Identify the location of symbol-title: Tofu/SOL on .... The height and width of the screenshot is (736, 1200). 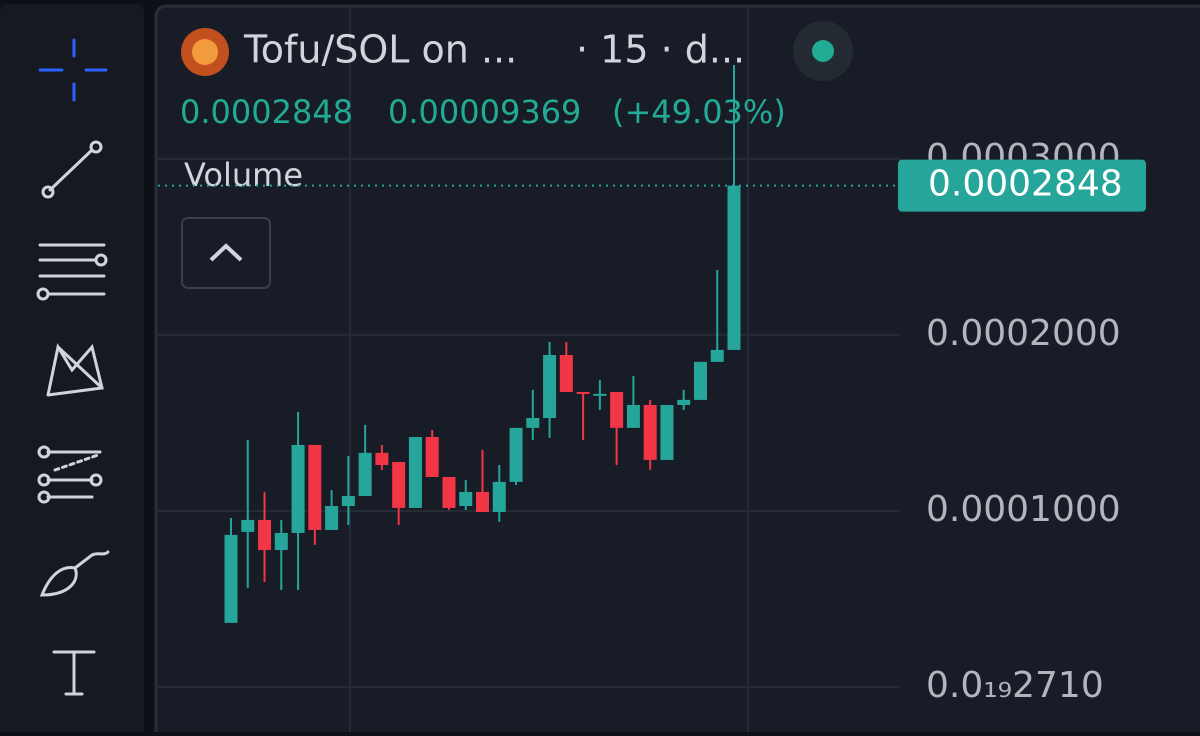
(380, 50).